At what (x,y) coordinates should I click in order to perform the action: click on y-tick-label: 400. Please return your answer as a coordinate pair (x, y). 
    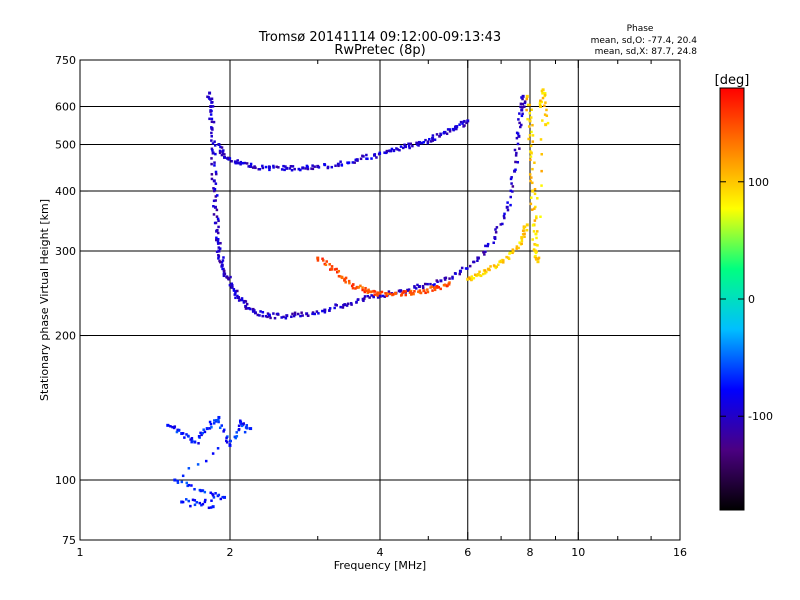
    Looking at the image, I should click on (65, 191).